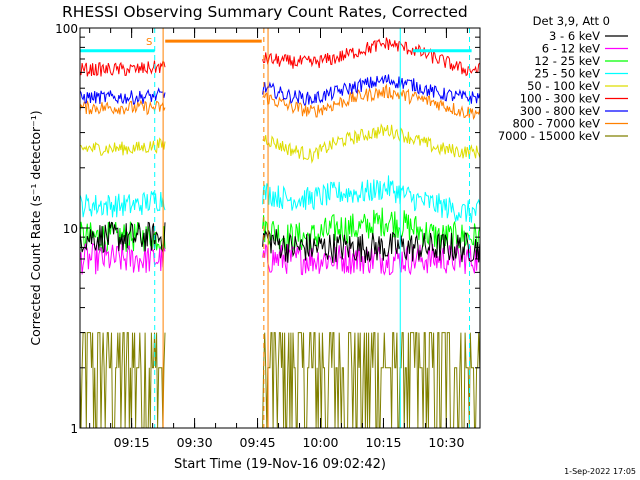  I want to click on y-tick-label: 10, so click(70, 229).